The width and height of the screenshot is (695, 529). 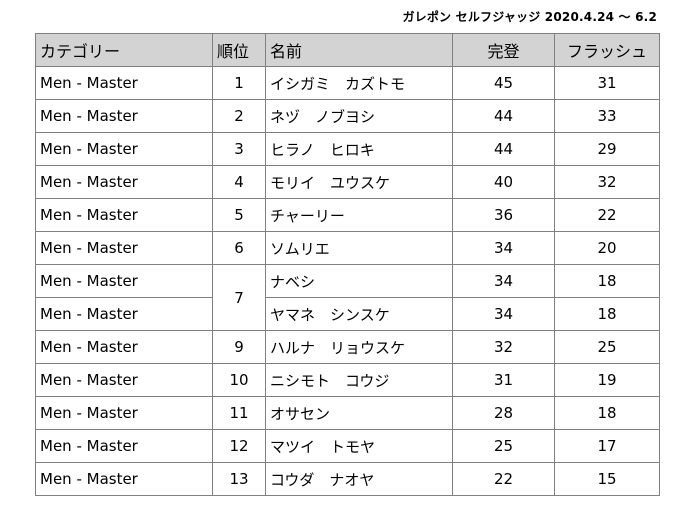 What do you see at coordinates (607, 446) in the screenshot?
I see `flash-cell: 17` at bounding box center [607, 446].